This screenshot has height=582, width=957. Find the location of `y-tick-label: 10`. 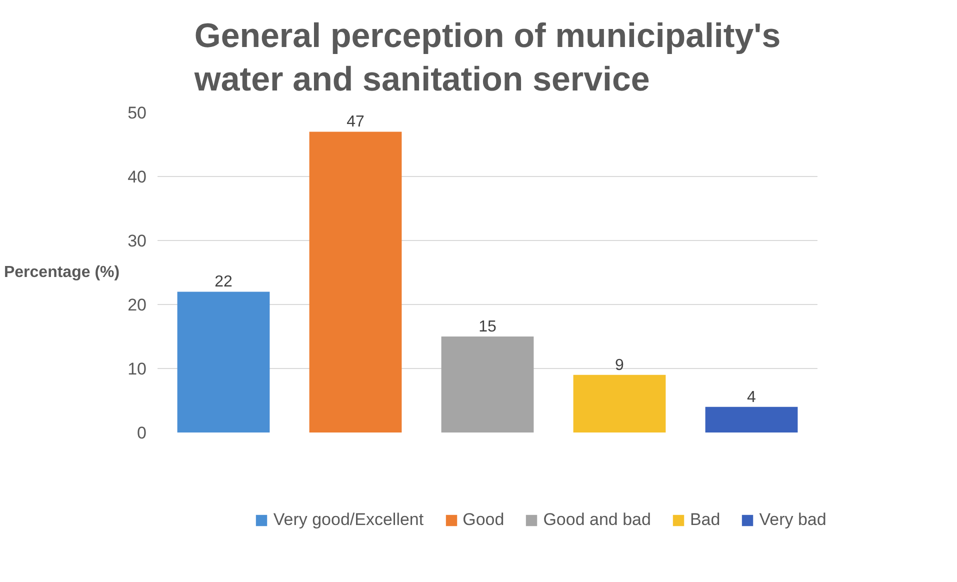

y-tick-label: 10 is located at coordinates (137, 369).